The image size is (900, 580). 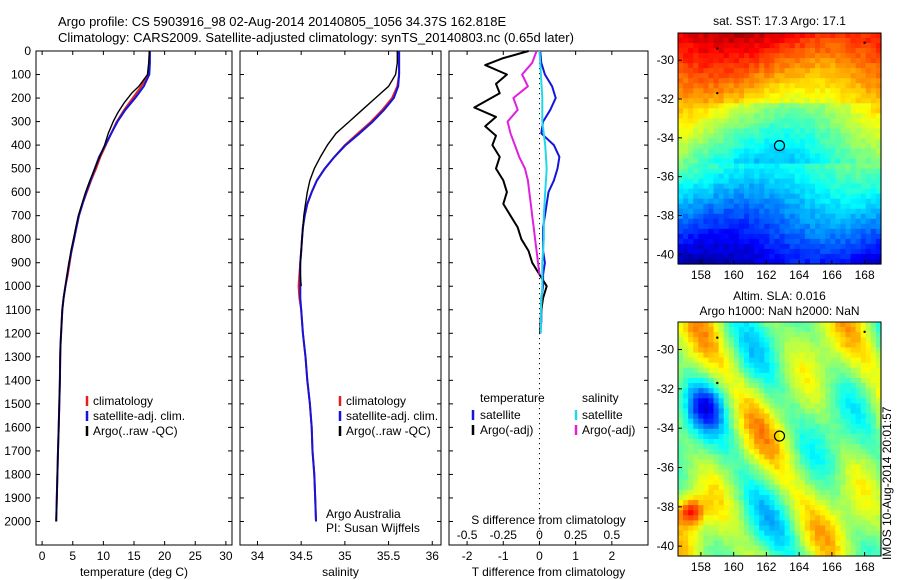 What do you see at coordinates (548, 520) in the screenshot?
I see `difference-s-axis-label: S difference from climatology` at bounding box center [548, 520].